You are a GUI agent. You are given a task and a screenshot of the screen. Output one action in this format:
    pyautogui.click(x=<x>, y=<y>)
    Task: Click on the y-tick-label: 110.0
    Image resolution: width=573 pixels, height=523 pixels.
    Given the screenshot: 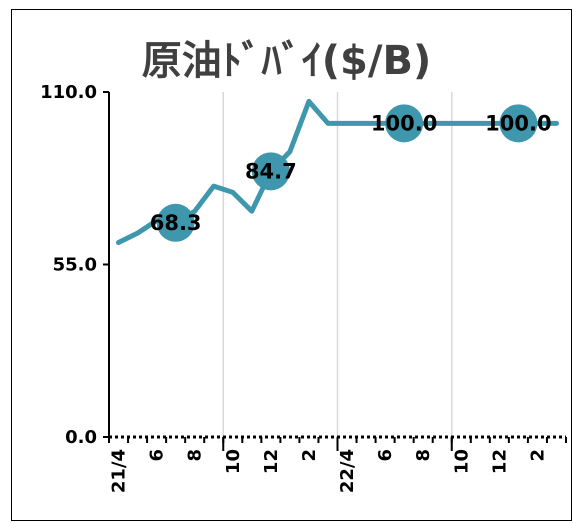 What is the action you would take?
    pyautogui.click(x=68, y=92)
    